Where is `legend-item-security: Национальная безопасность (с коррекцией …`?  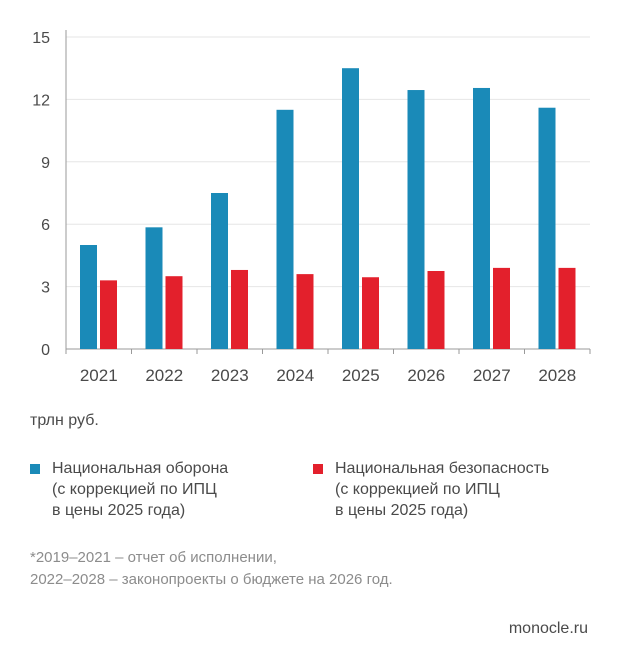
legend-item-security: Национальная безопасность (с коррекцией … is located at coordinates (431, 489).